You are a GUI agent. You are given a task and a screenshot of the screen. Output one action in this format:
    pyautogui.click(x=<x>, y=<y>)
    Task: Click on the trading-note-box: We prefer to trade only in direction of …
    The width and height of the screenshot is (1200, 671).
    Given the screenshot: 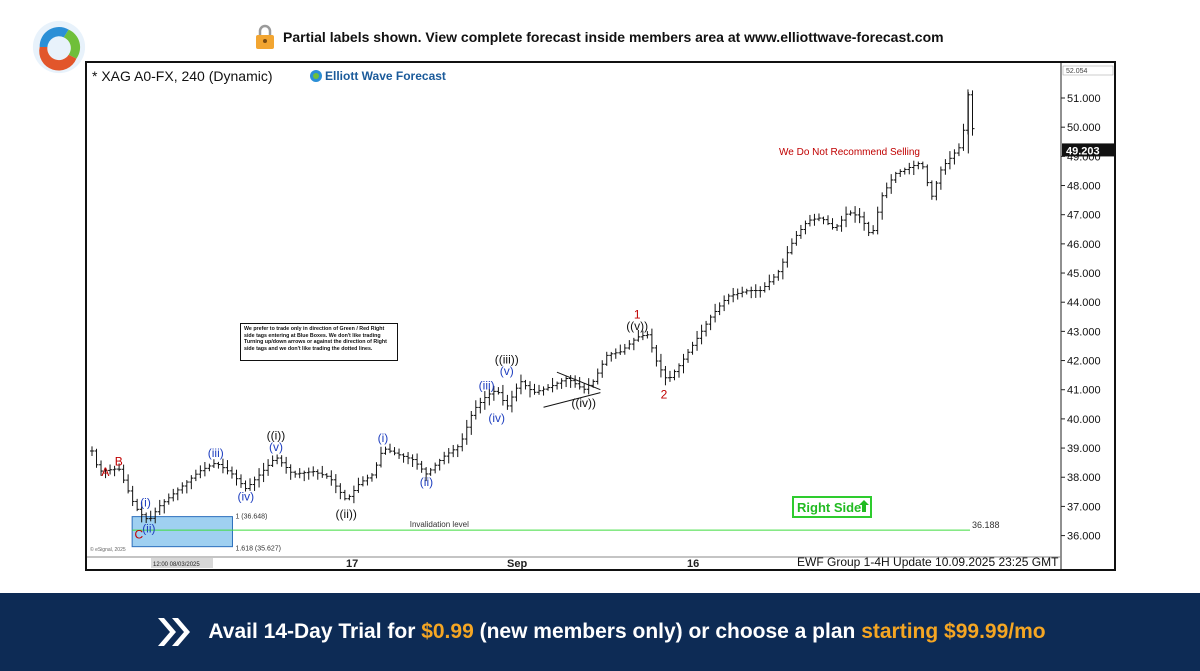 What is the action you would take?
    pyautogui.click(x=319, y=342)
    